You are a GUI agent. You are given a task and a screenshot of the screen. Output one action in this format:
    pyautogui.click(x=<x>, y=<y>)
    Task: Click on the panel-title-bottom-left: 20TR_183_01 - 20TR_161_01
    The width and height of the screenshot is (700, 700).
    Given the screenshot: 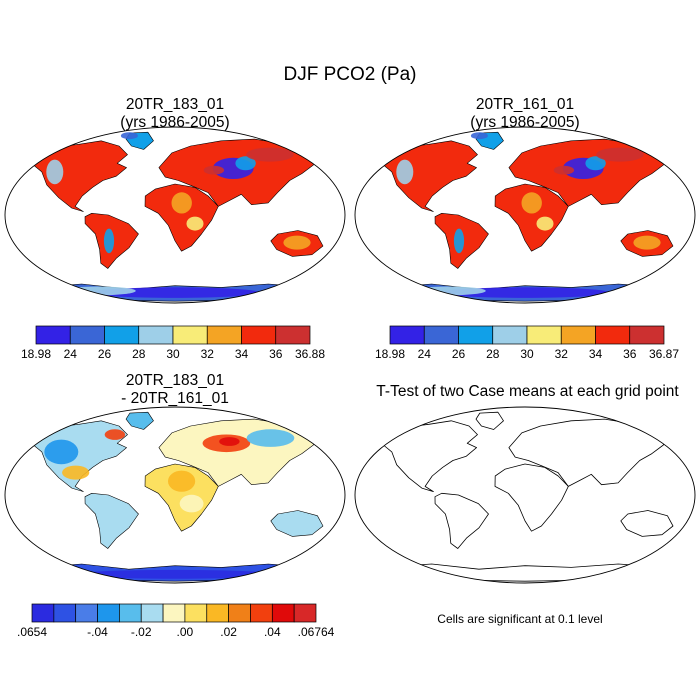 What is the action you would take?
    pyautogui.click(x=175, y=390)
    